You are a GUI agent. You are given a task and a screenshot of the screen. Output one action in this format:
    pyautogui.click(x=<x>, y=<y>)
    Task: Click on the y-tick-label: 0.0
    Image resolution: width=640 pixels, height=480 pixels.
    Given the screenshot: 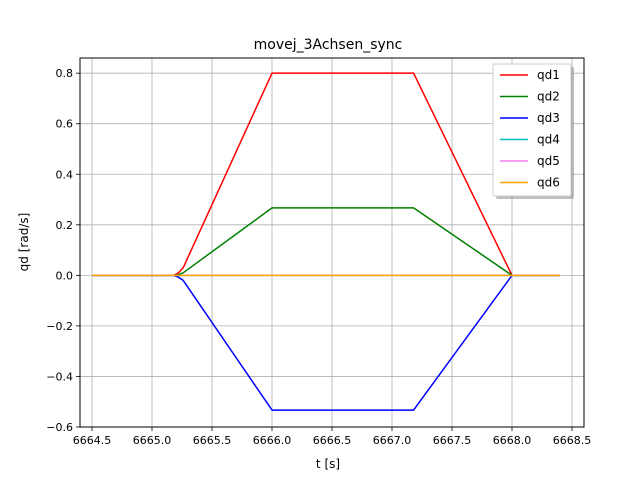 What is the action you would take?
    pyautogui.click(x=65, y=275)
    